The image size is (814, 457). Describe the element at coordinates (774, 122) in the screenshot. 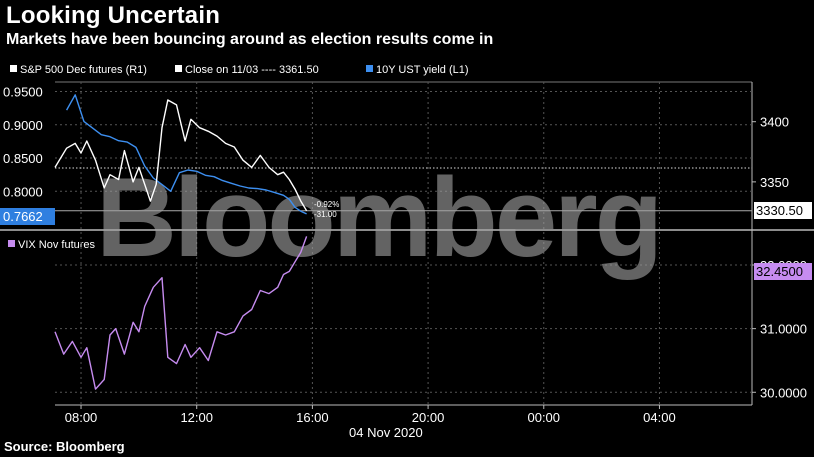

I see `y-right-tick-label: 3400` at that location.